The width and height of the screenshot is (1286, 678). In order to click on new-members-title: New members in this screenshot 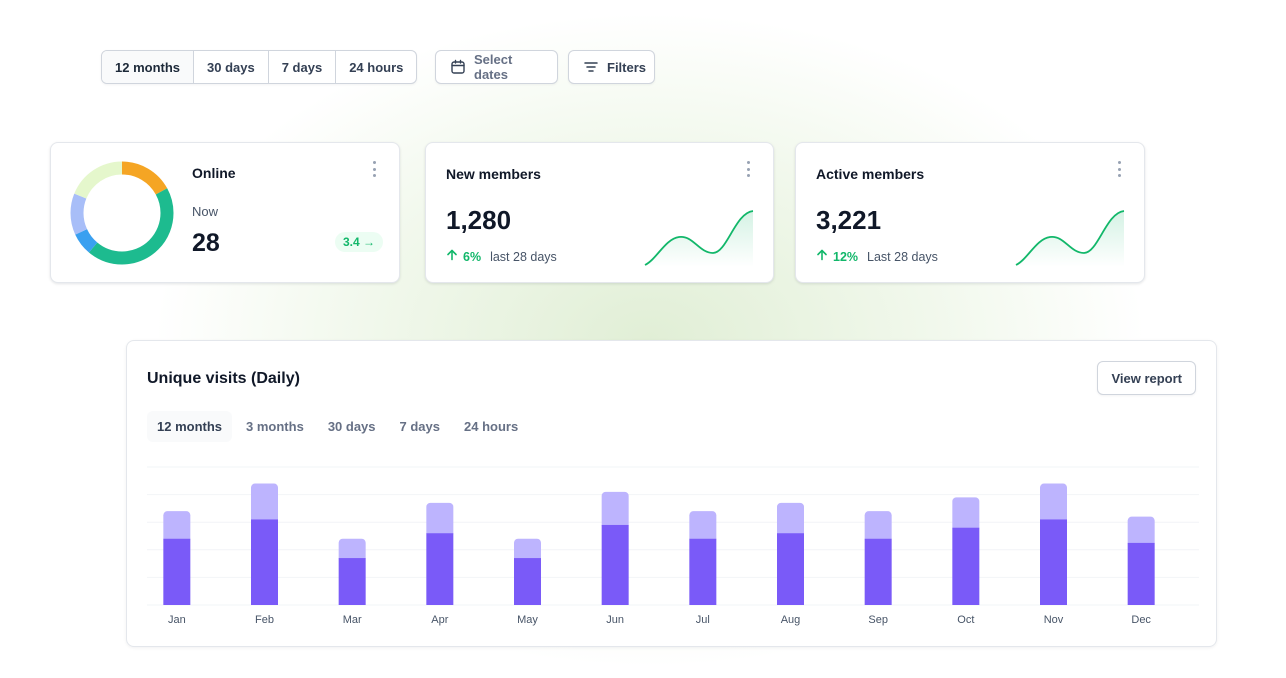, I will do `click(493, 174)`.